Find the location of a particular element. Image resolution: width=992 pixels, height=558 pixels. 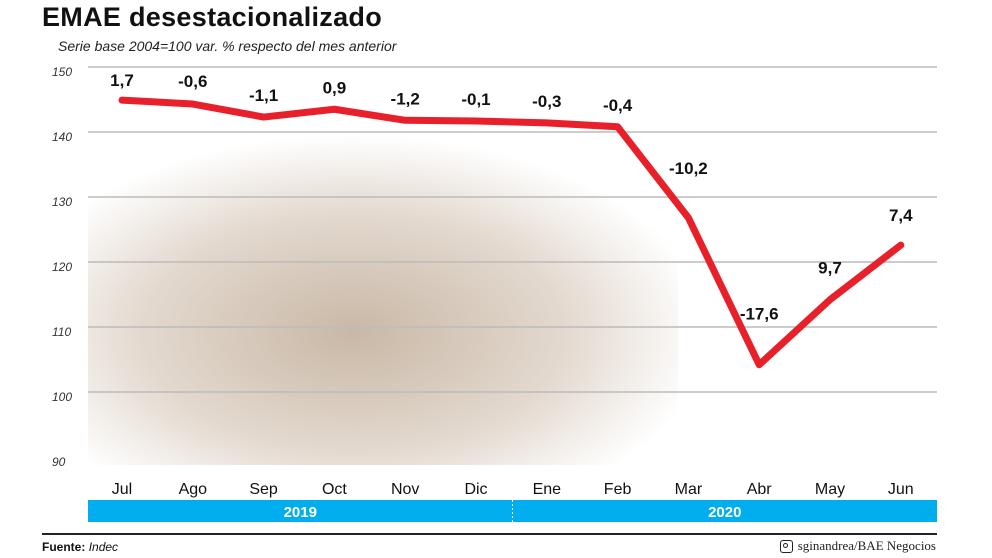

source-label: Fuente: is located at coordinates (64, 547).